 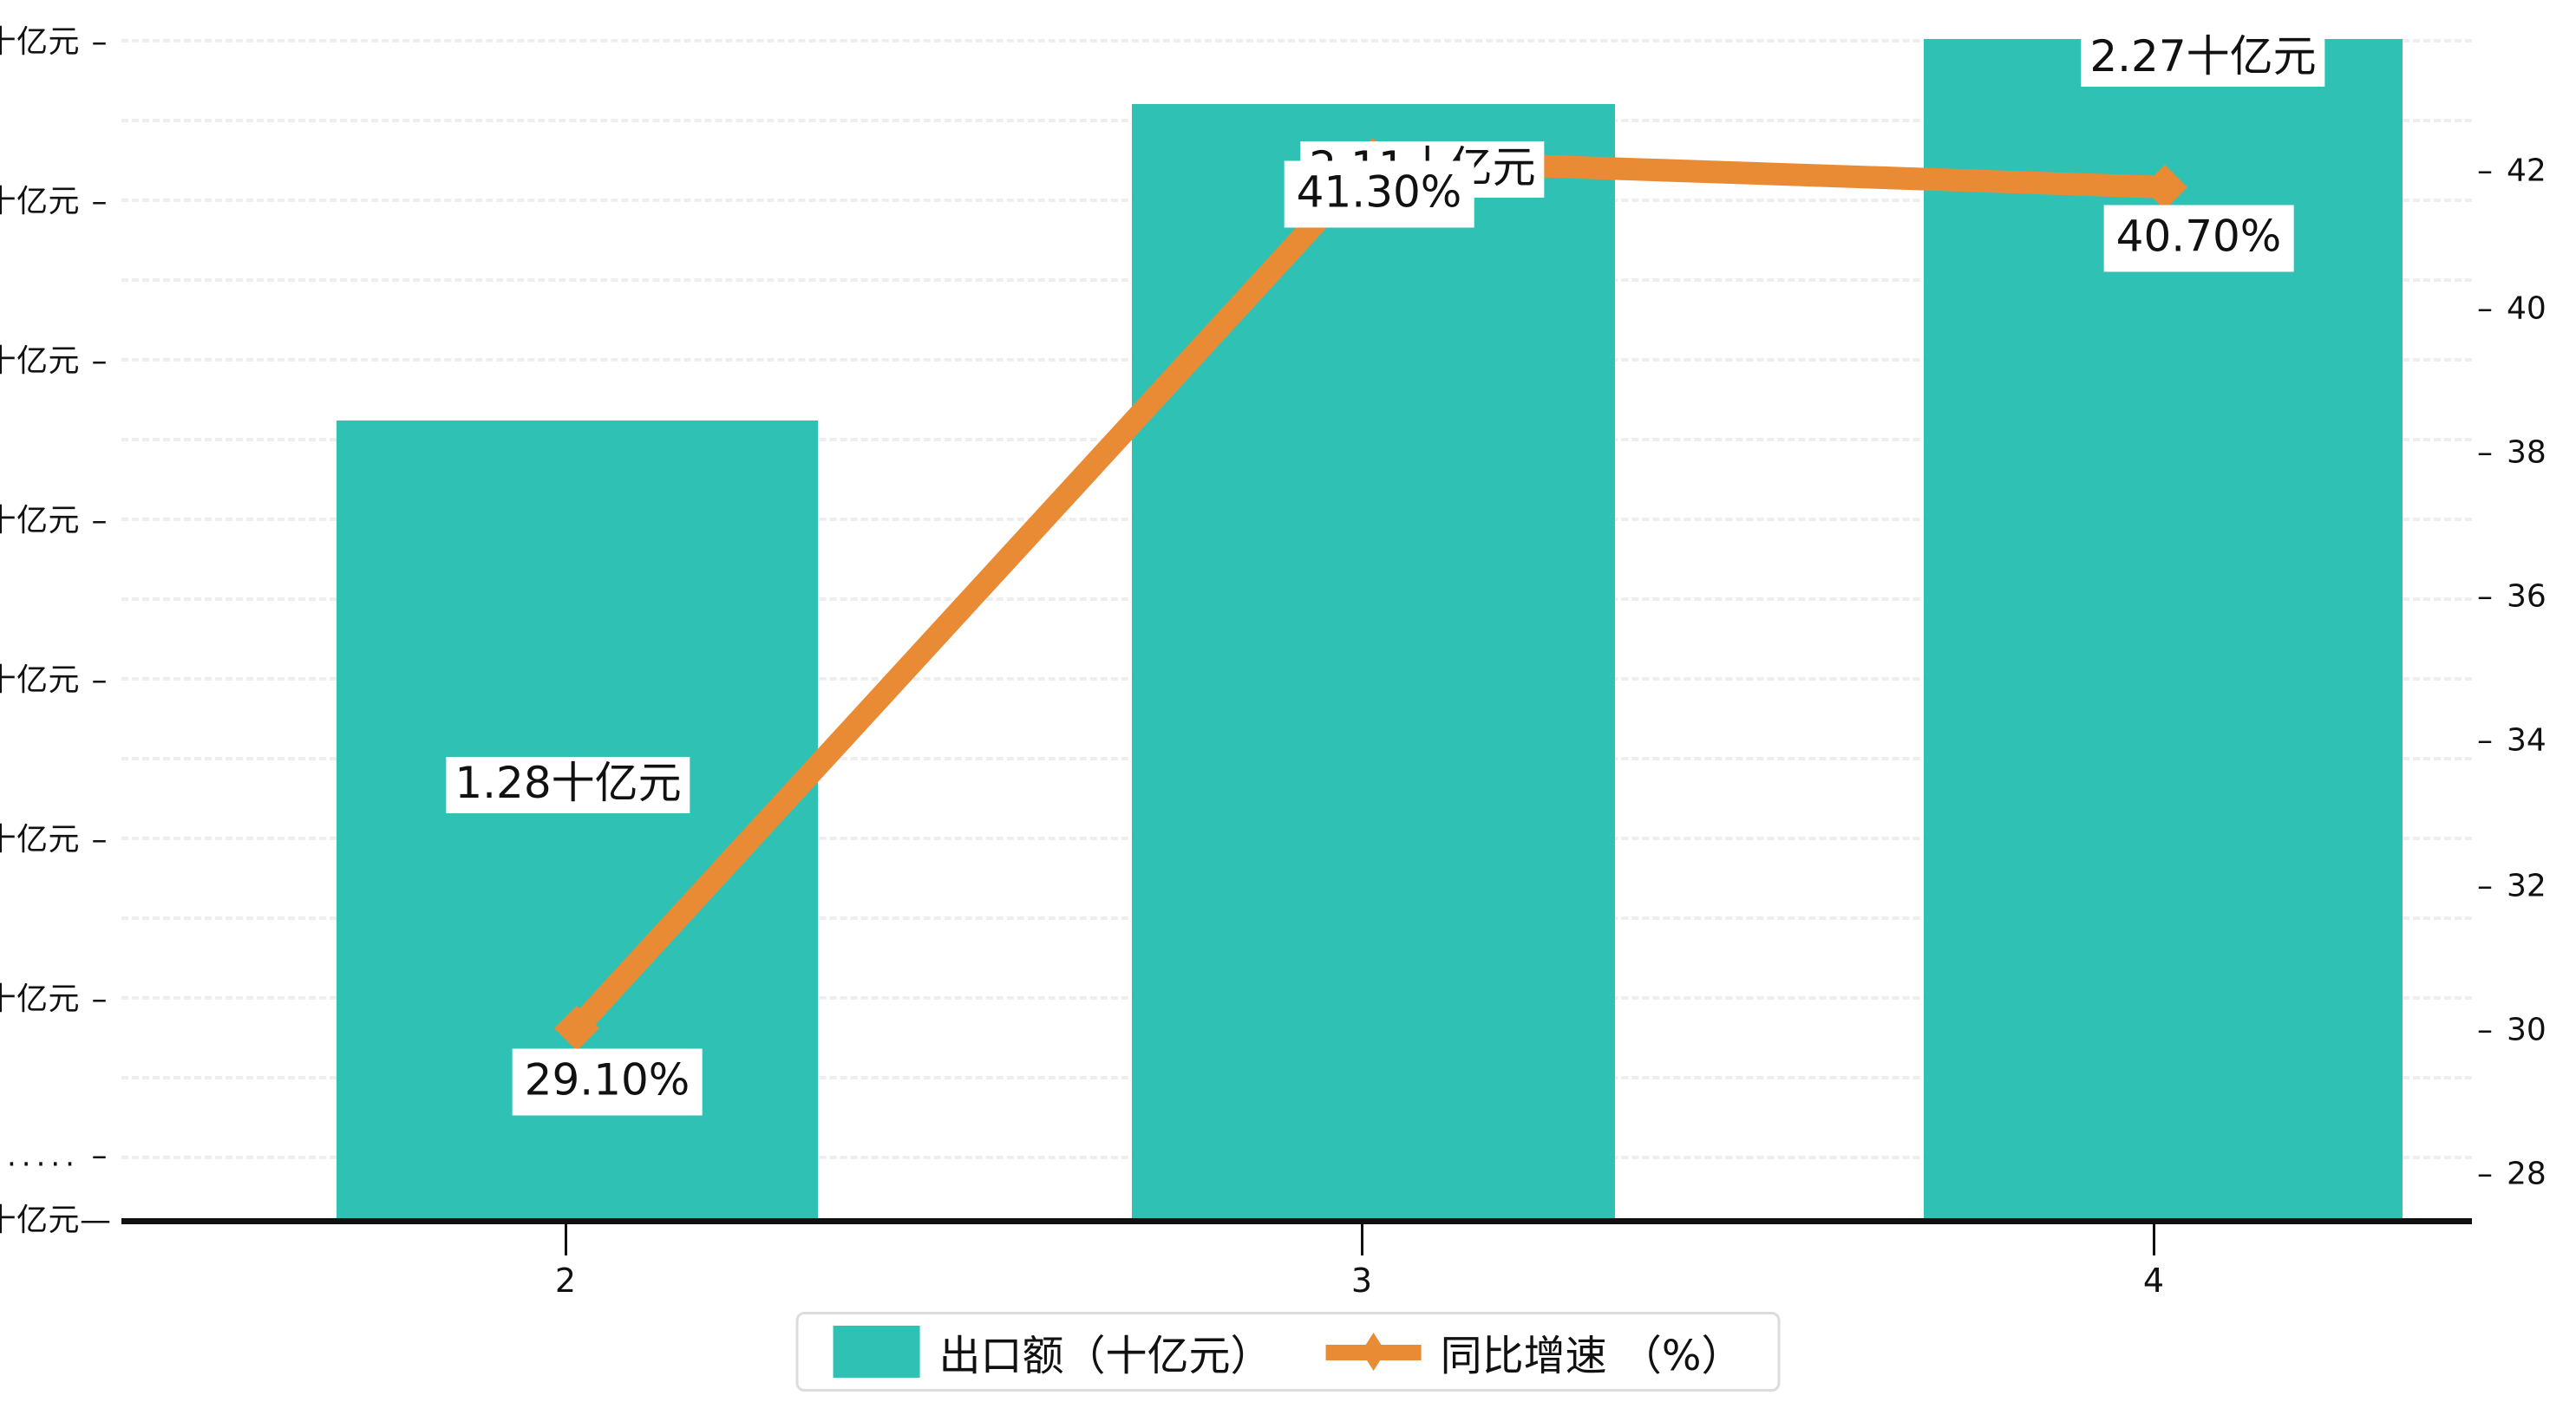 I want to click on bar-value-label-2: 1.28十亿元, so click(x=568, y=785).